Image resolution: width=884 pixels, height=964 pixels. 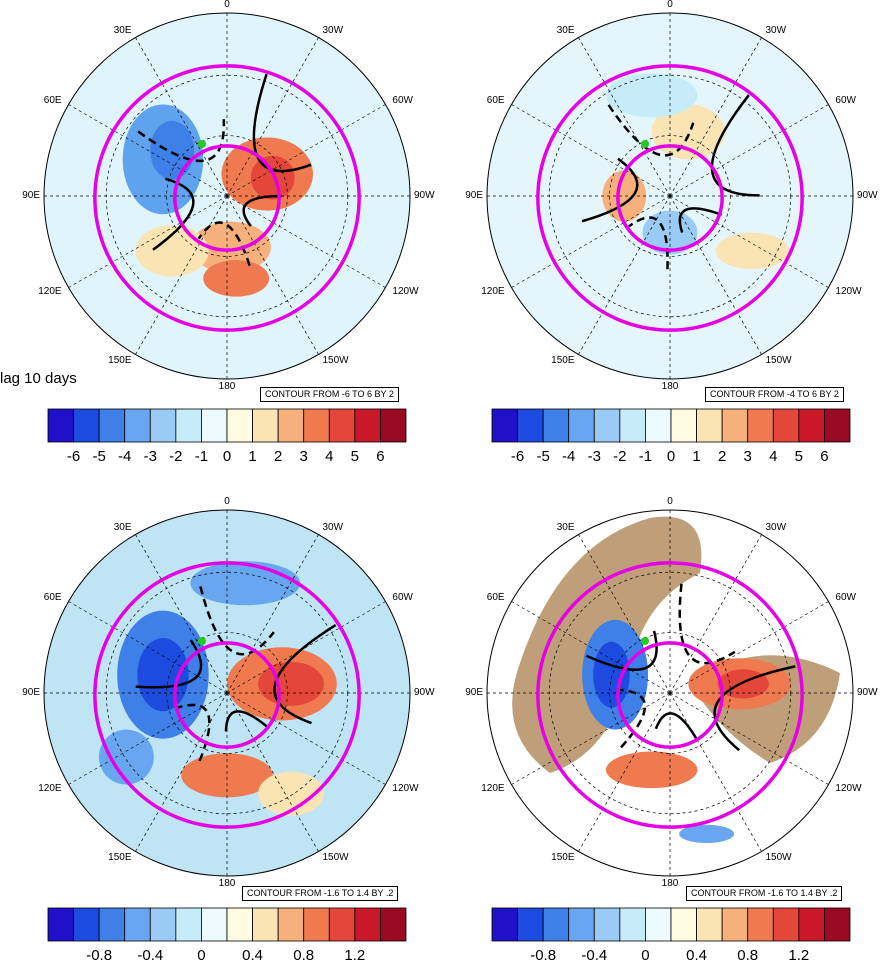 What do you see at coordinates (304, 955) in the screenshot?
I see `colorbar-tick-label: 0.8` at bounding box center [304, 955].